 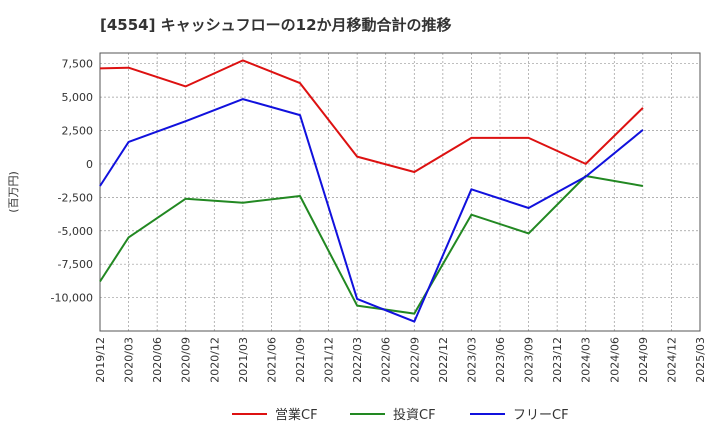 I want to click on x-tick-label: 2020/03, so click(x=129, y=360).